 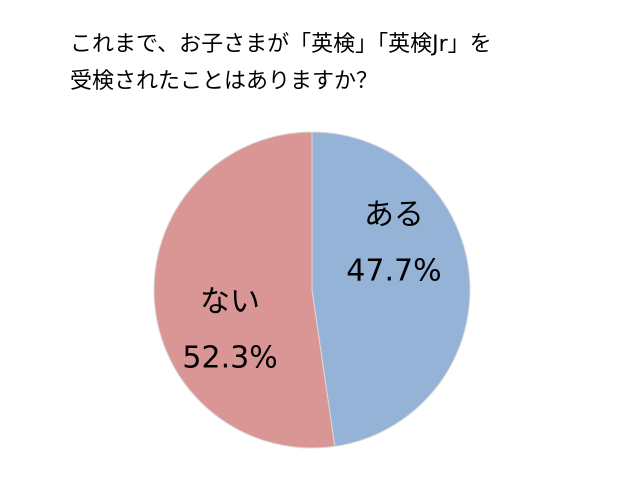 What do you see at coordinates (394, 215) in the screenshot?
I see `slice-label: ある` at bounding box center [394, 215].